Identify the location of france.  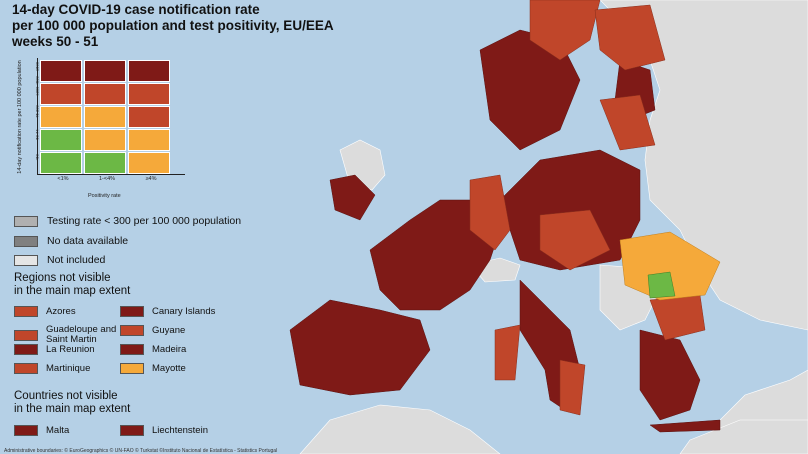
(435, 255).